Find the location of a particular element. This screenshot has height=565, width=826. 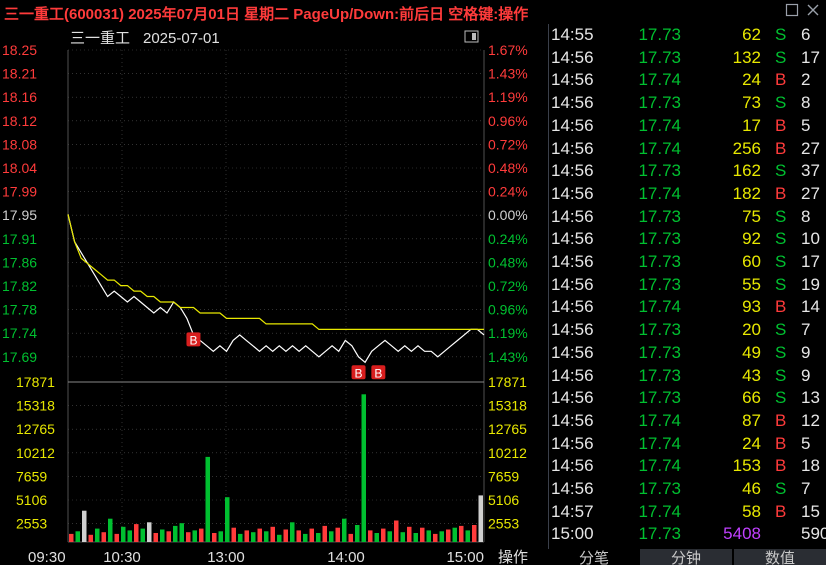

volume-tick-label-left: 7659 is located at coordinates (31, 476).